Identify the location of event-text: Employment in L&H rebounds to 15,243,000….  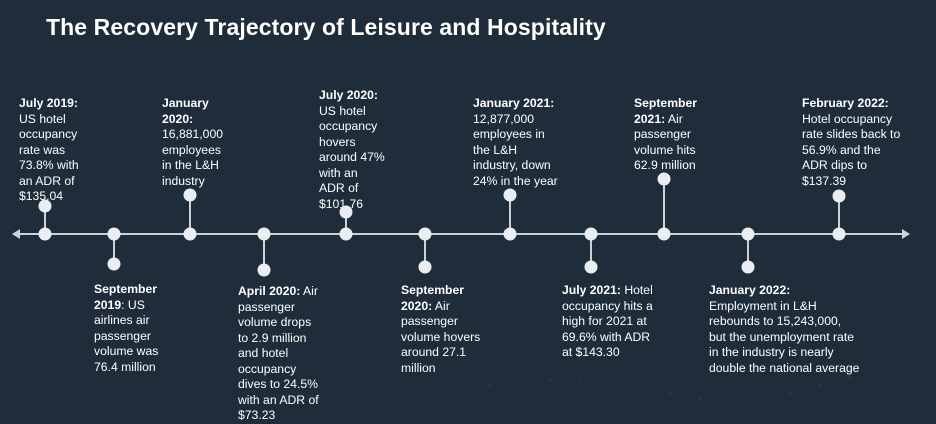
(784, 336).